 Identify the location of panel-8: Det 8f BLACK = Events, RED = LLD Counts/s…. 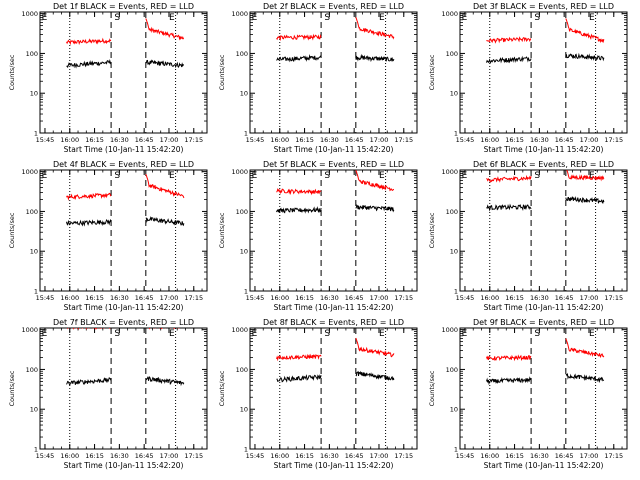
(318, 394).